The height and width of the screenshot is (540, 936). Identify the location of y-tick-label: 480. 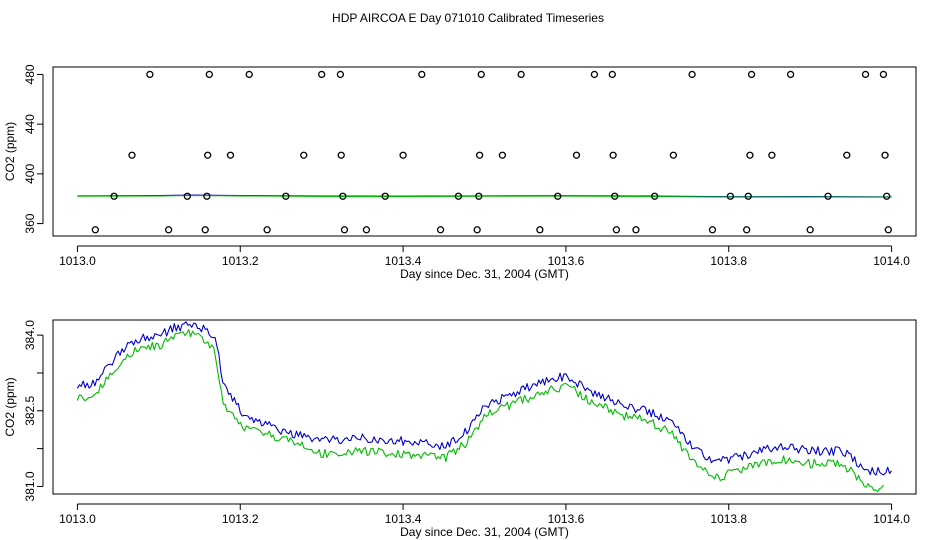
(30, 74).